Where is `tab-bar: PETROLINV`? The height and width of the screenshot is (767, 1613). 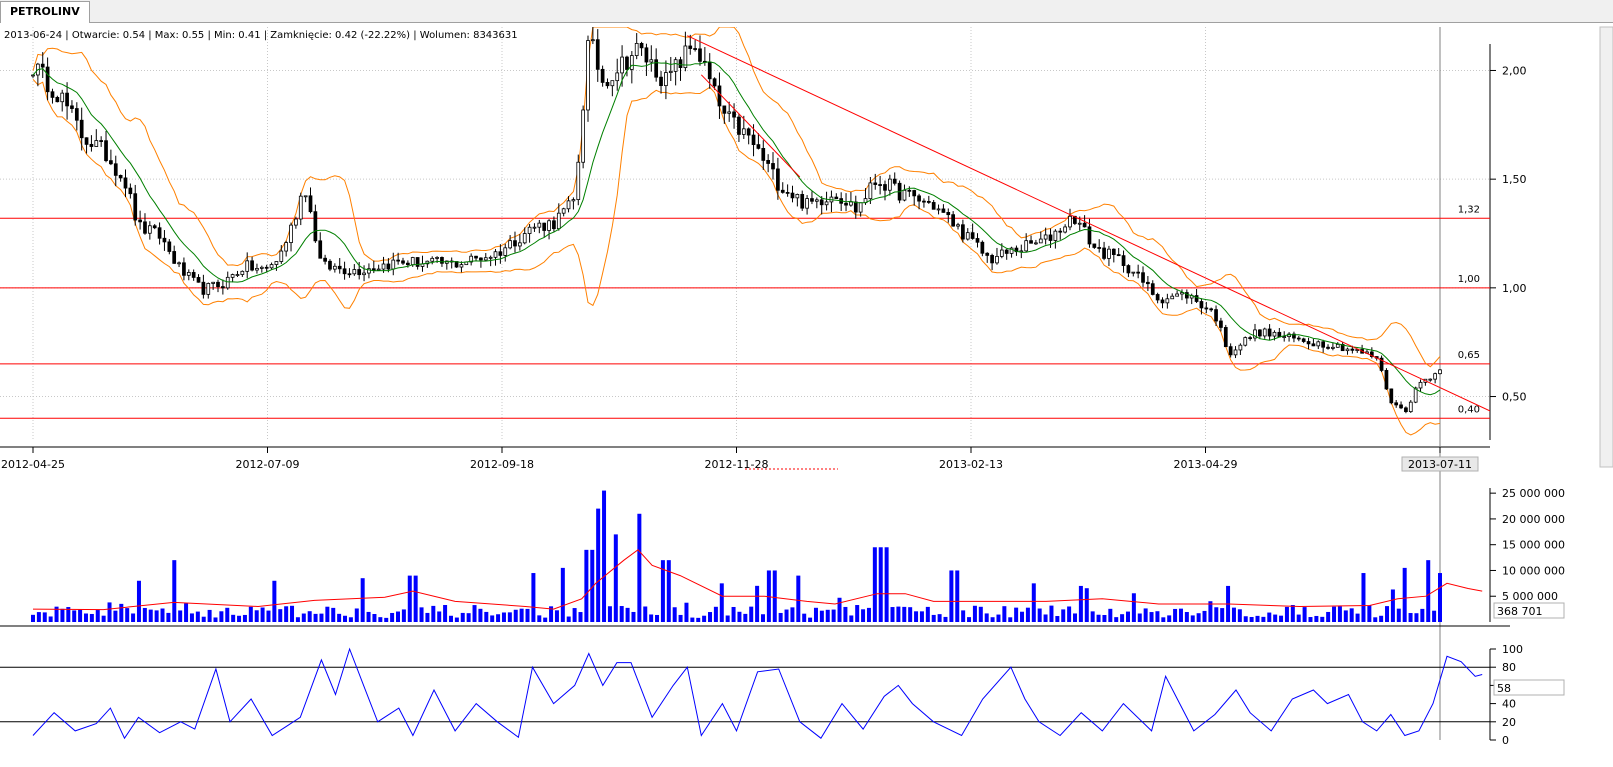 tab-bar: PETROLINV is located at coordinates (806, 11).